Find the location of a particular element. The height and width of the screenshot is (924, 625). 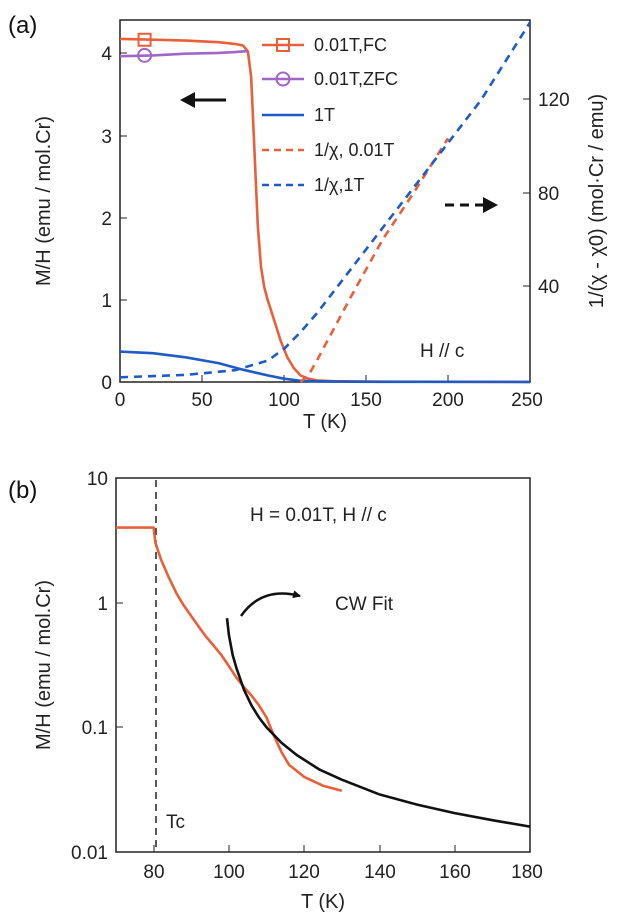

panel-b-label: (b) is located at coordinates (22, 490).